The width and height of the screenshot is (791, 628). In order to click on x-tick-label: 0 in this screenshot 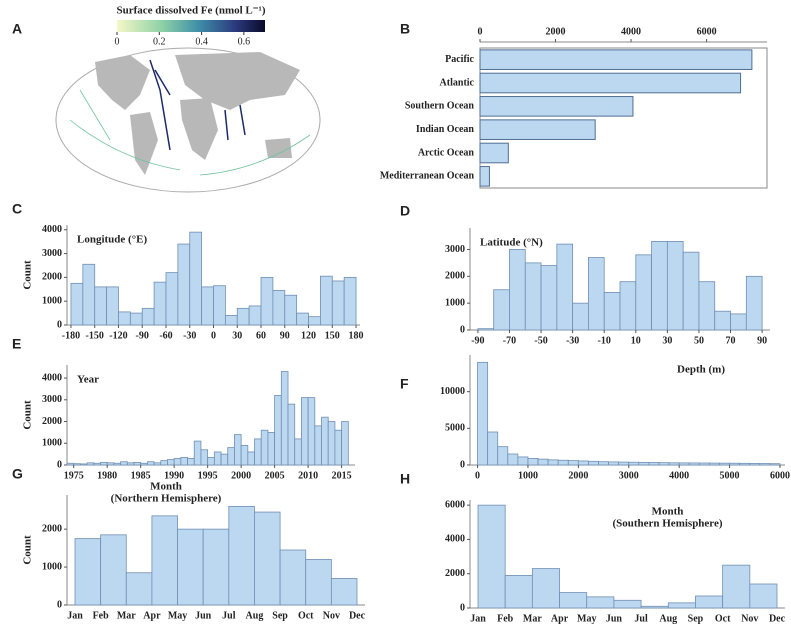, I will do `click(477, 475)`.